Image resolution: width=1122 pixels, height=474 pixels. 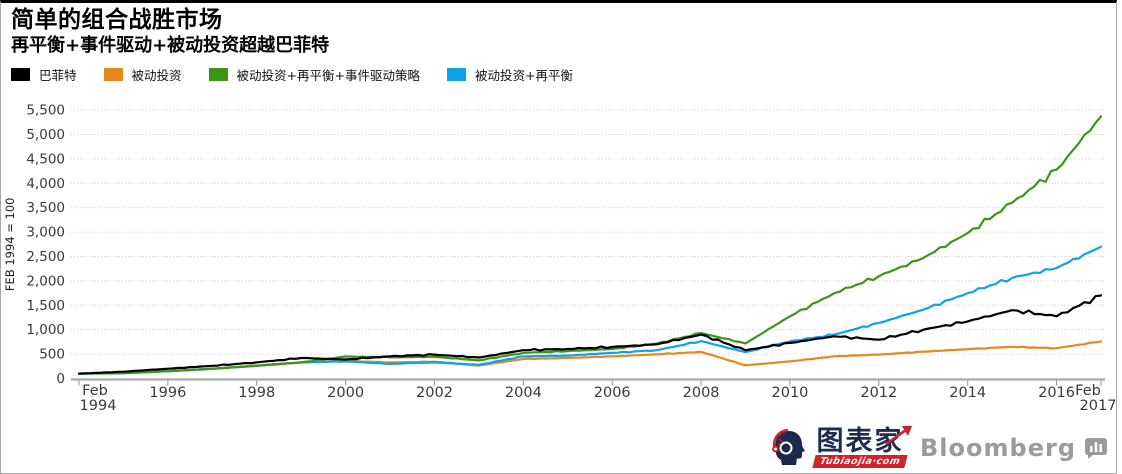 What do you see at coordinates (45, 135) in the screenshot?
I see `y-tick-label: 5,000` at bounding box center [45, 135].